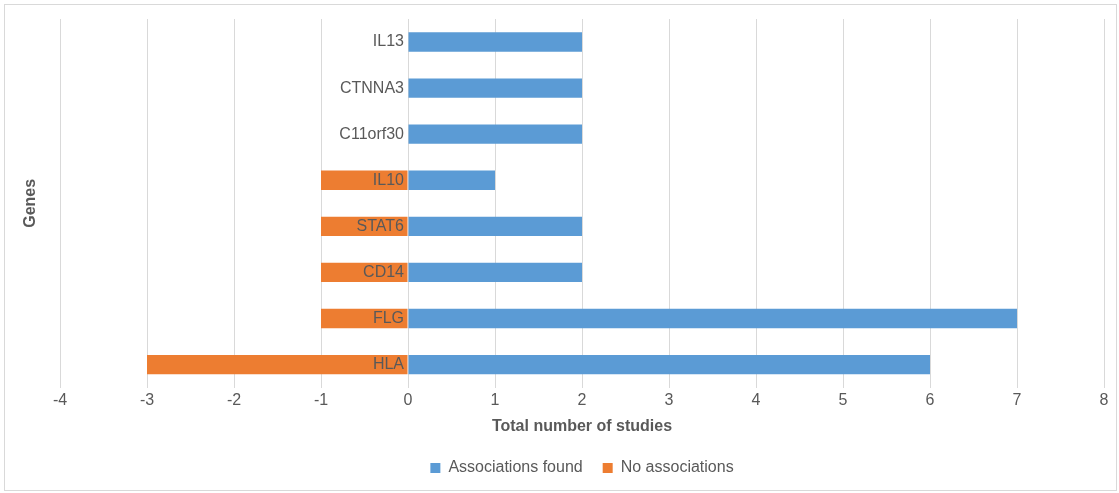 The height and width of the screenshot is (493, 1119). I want to click on y-tick-label: STAT6, so click(380, 225).